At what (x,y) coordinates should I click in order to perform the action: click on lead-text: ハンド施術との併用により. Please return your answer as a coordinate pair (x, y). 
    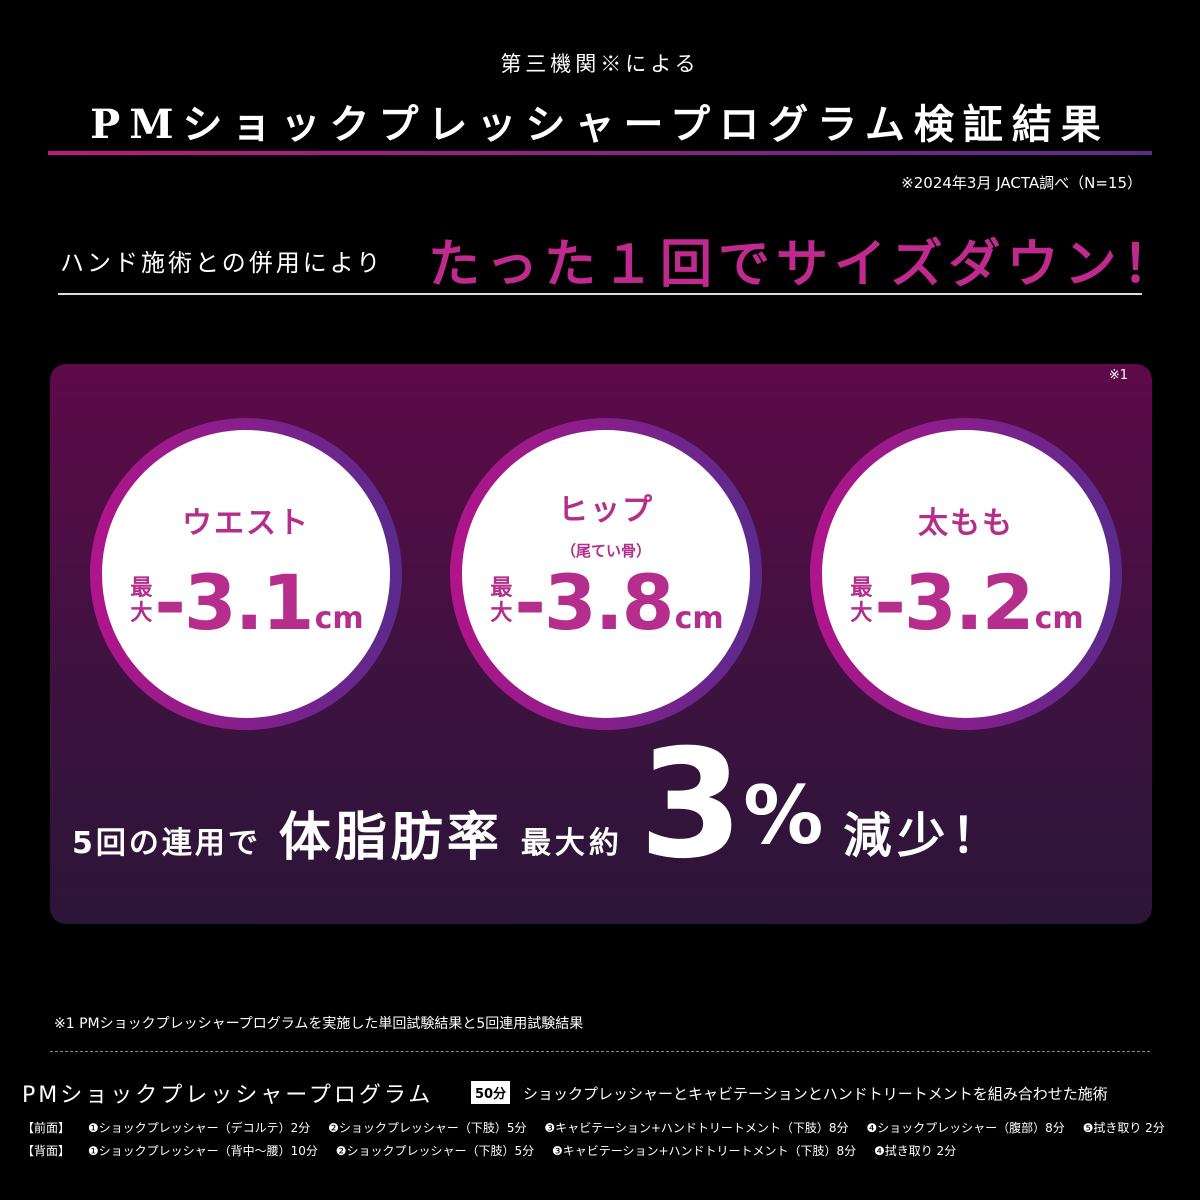
    Looking at the image, I should click on (222, 263).